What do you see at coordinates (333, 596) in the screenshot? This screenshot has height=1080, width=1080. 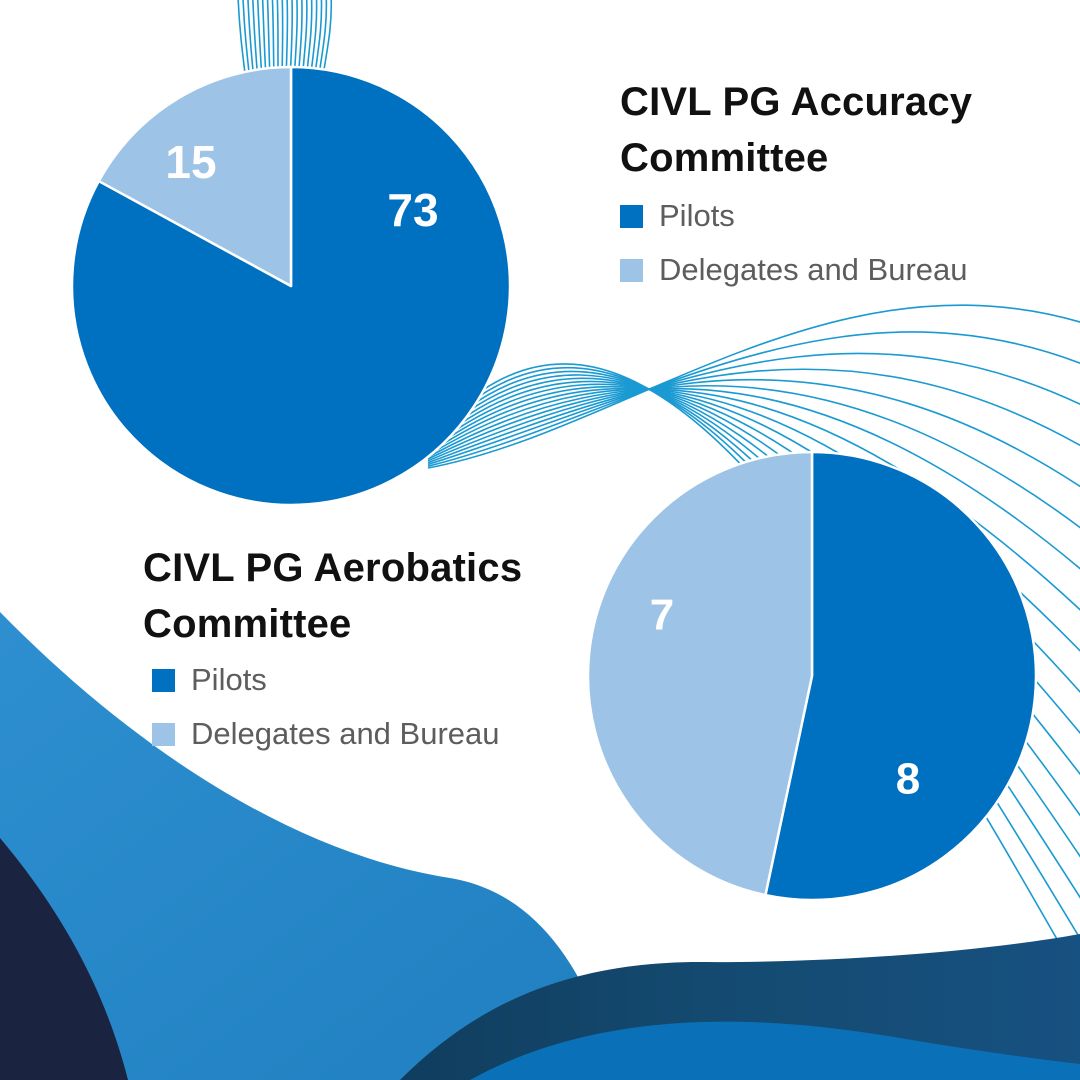 I see `aerobatics-chart-title: CIVL PG Aerobatics Committee` at bounding box center [333, 596].